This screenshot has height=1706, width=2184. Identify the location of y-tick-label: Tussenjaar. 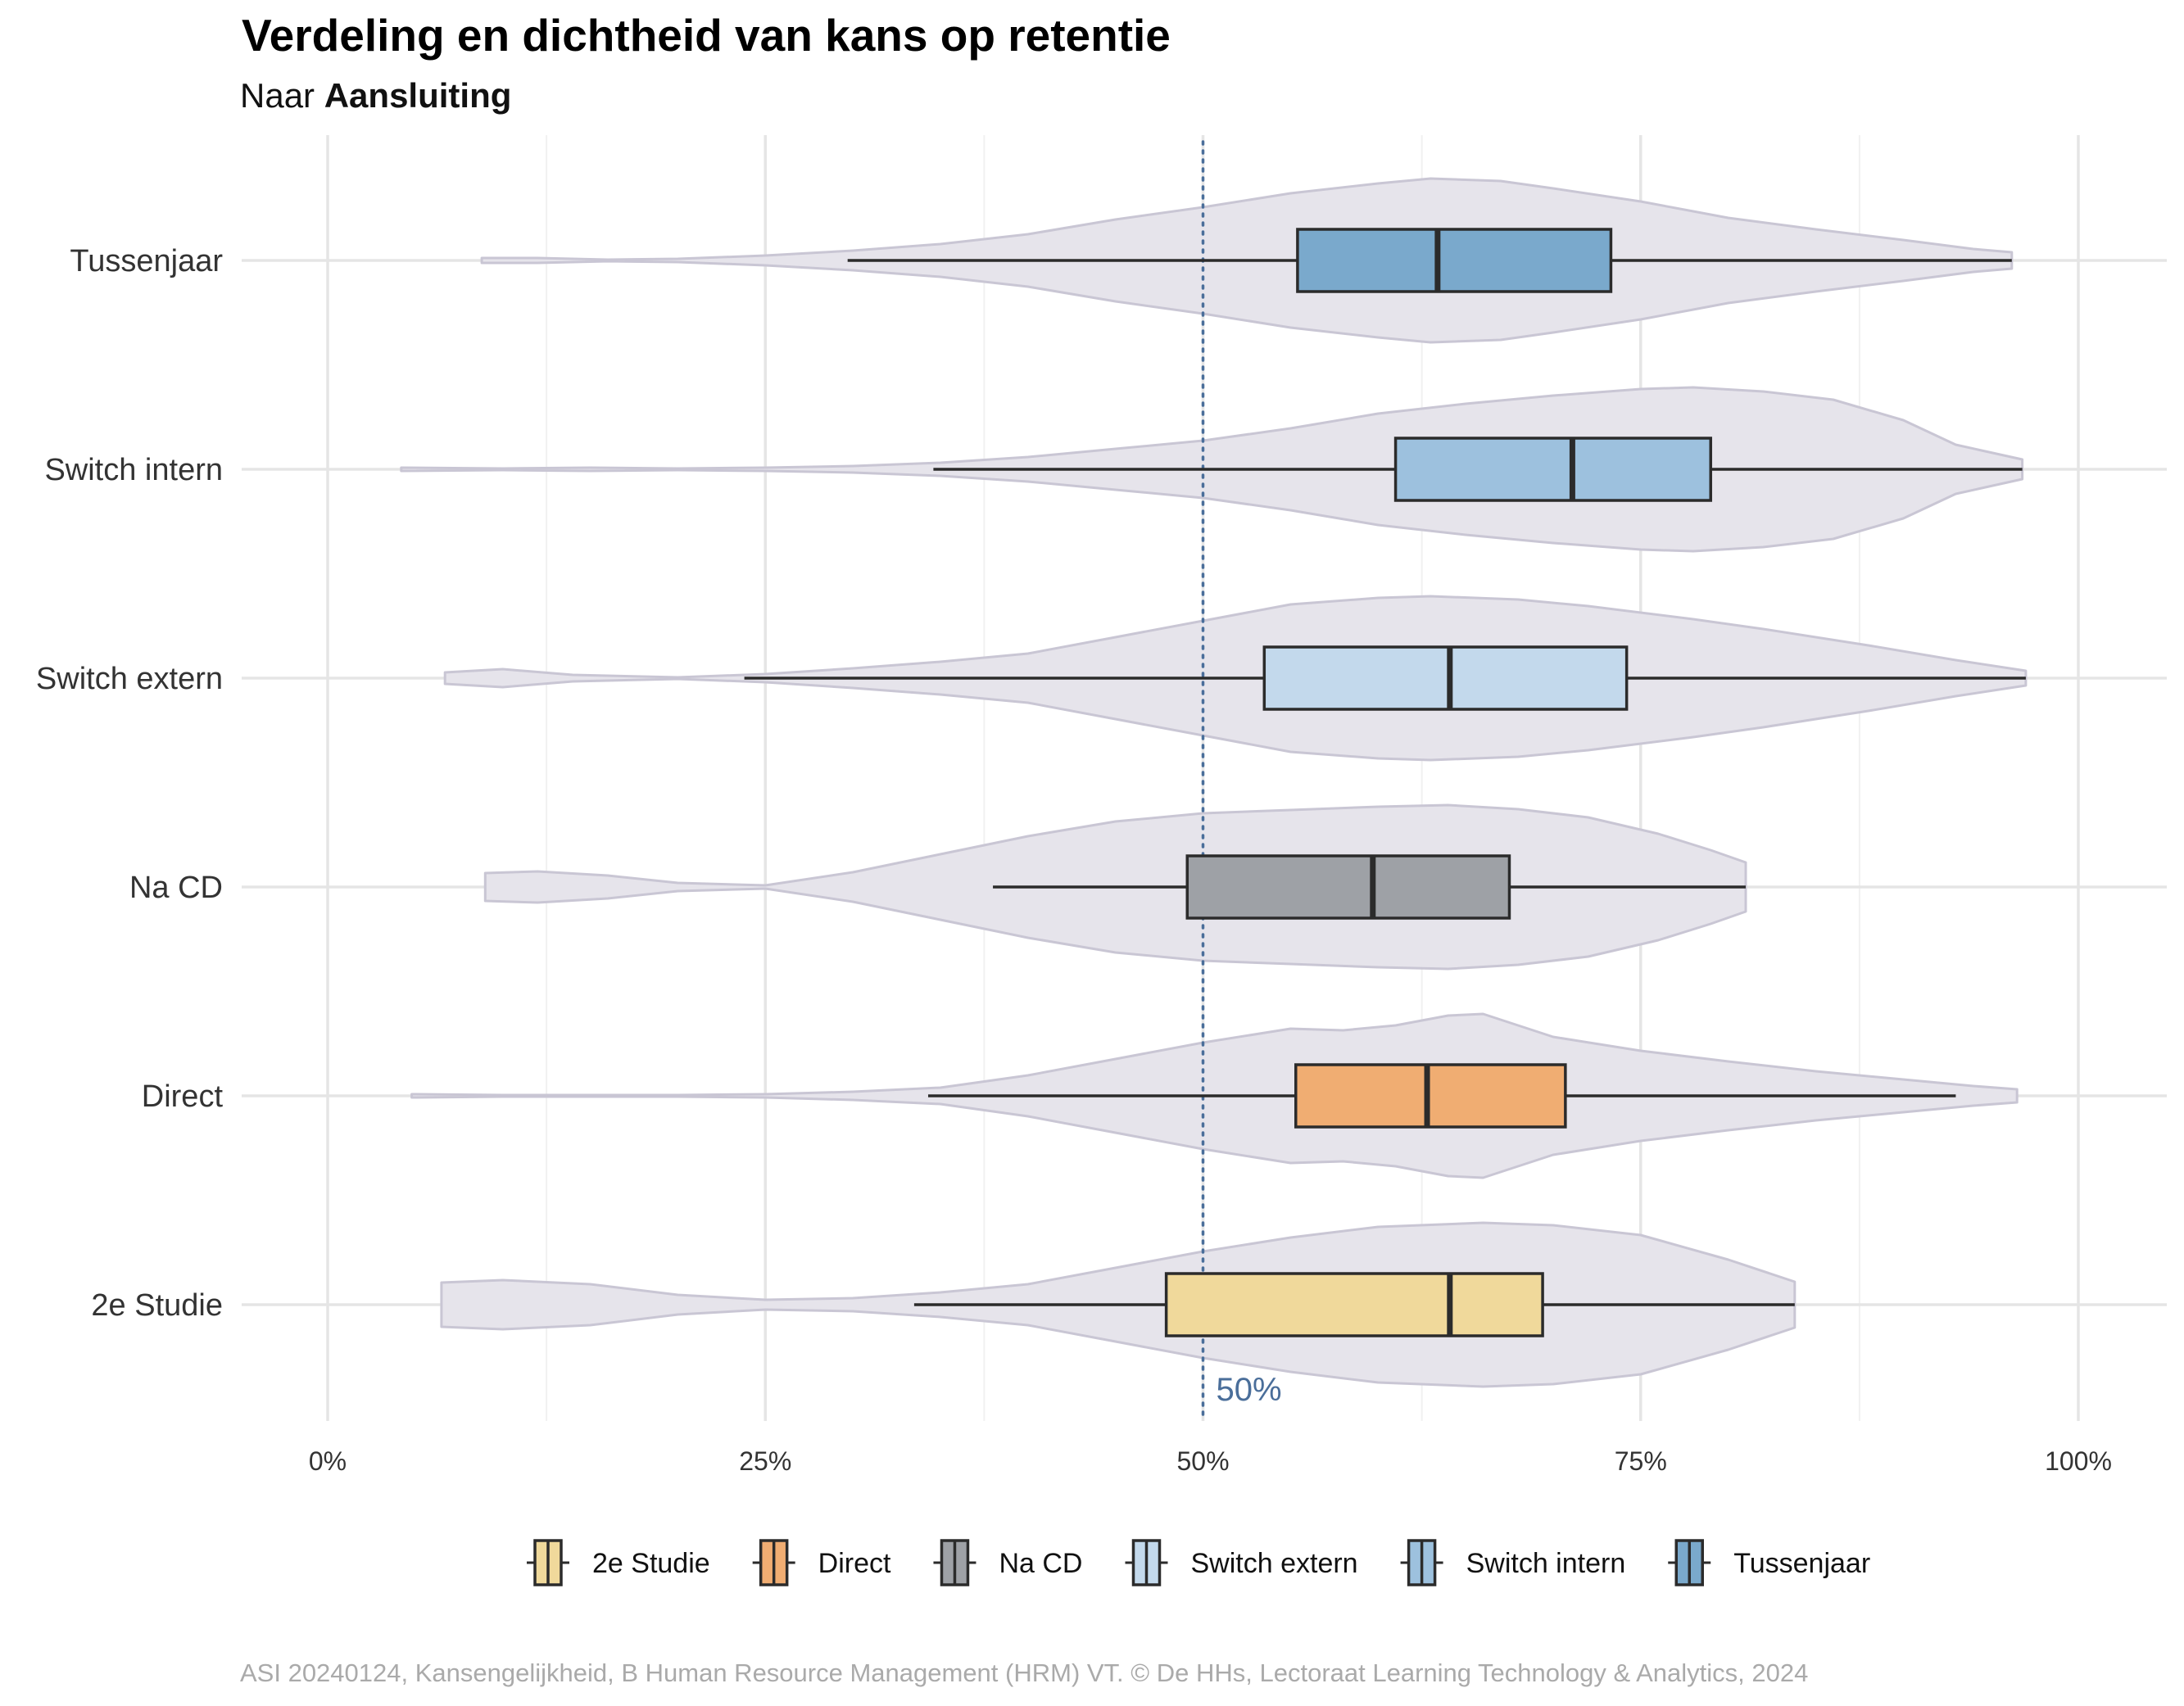
(146, 261).